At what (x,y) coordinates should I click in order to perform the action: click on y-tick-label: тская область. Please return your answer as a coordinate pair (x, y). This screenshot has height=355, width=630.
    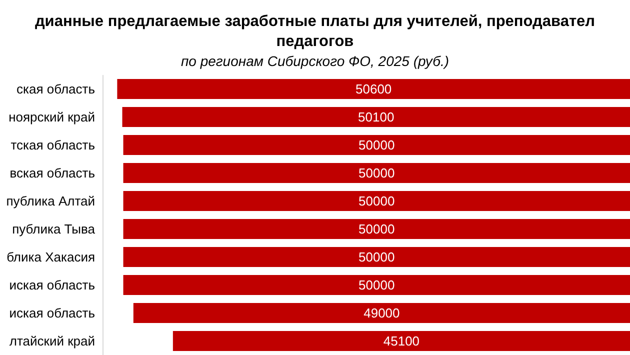
    Looking at the image, I should click on (53, 145).